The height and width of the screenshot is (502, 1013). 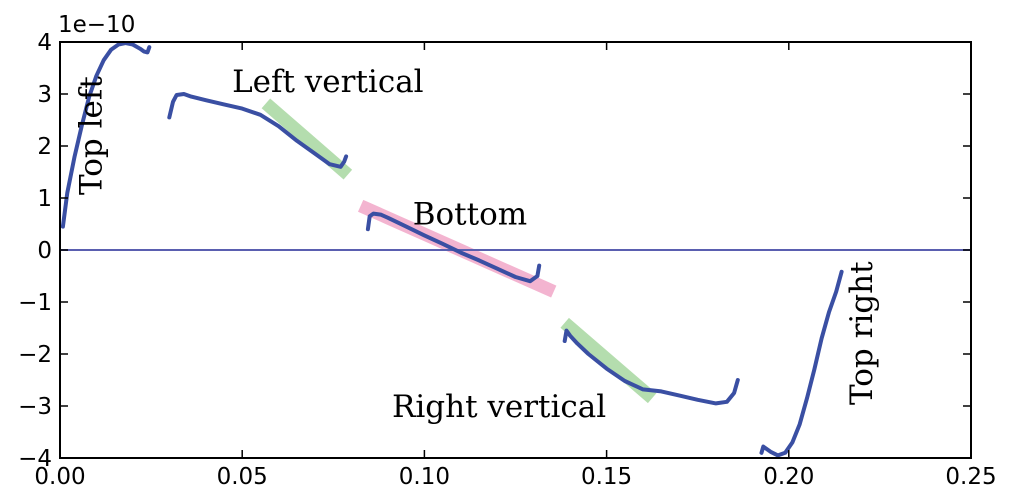 I want to click on y-tick-label: 3, so click(x=44, y=95).